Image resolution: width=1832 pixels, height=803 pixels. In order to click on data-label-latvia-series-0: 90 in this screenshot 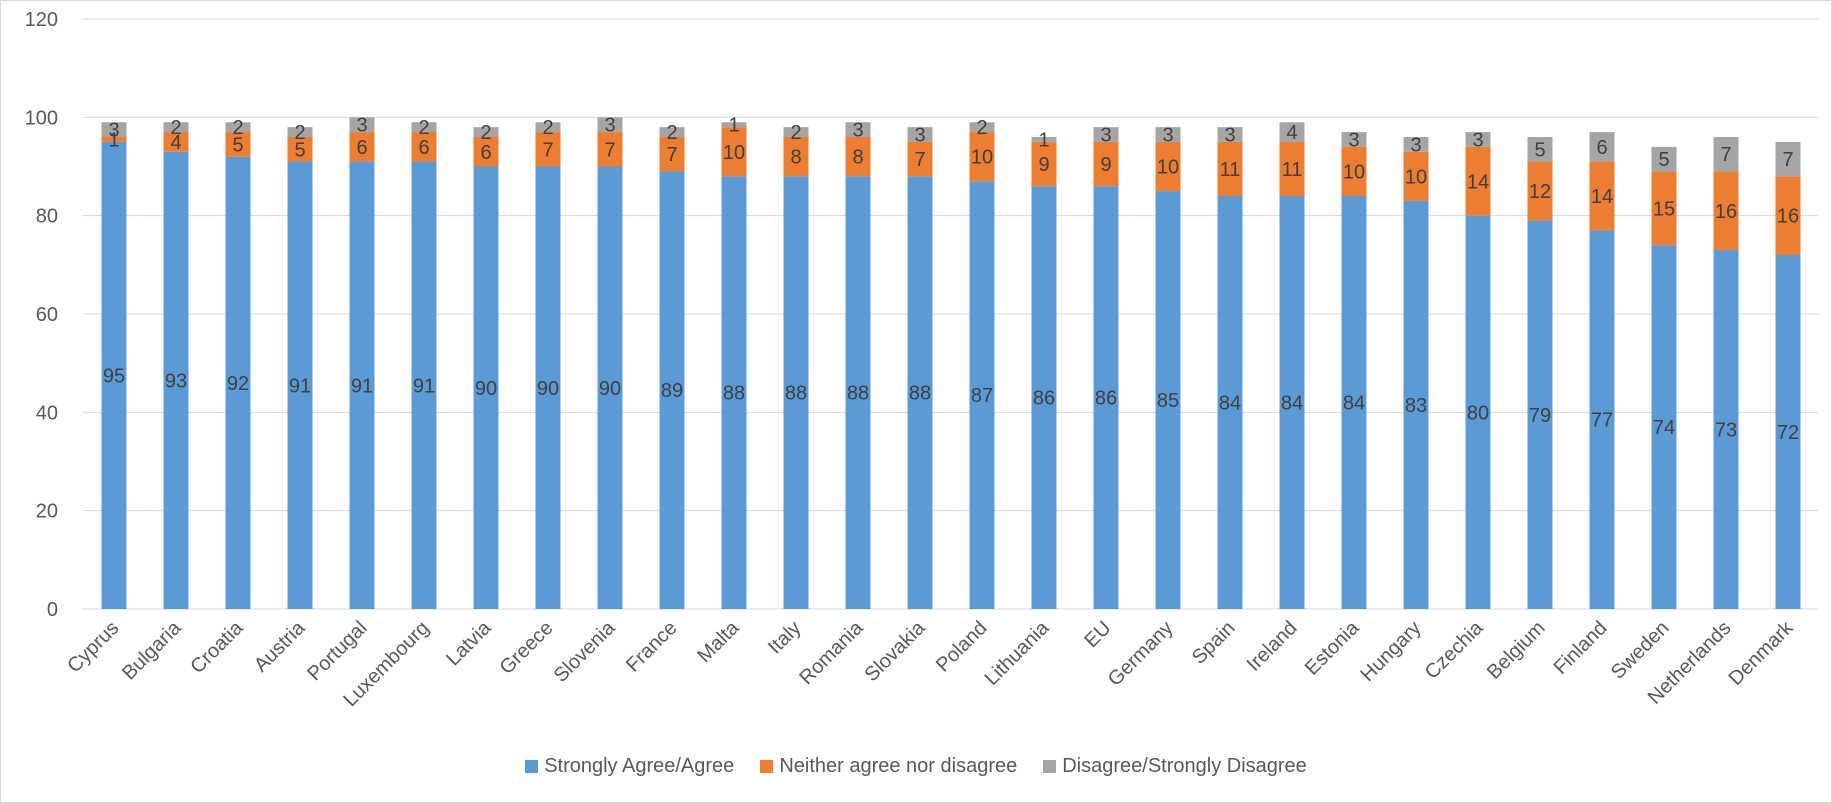, I will do `click(486, 389)`.